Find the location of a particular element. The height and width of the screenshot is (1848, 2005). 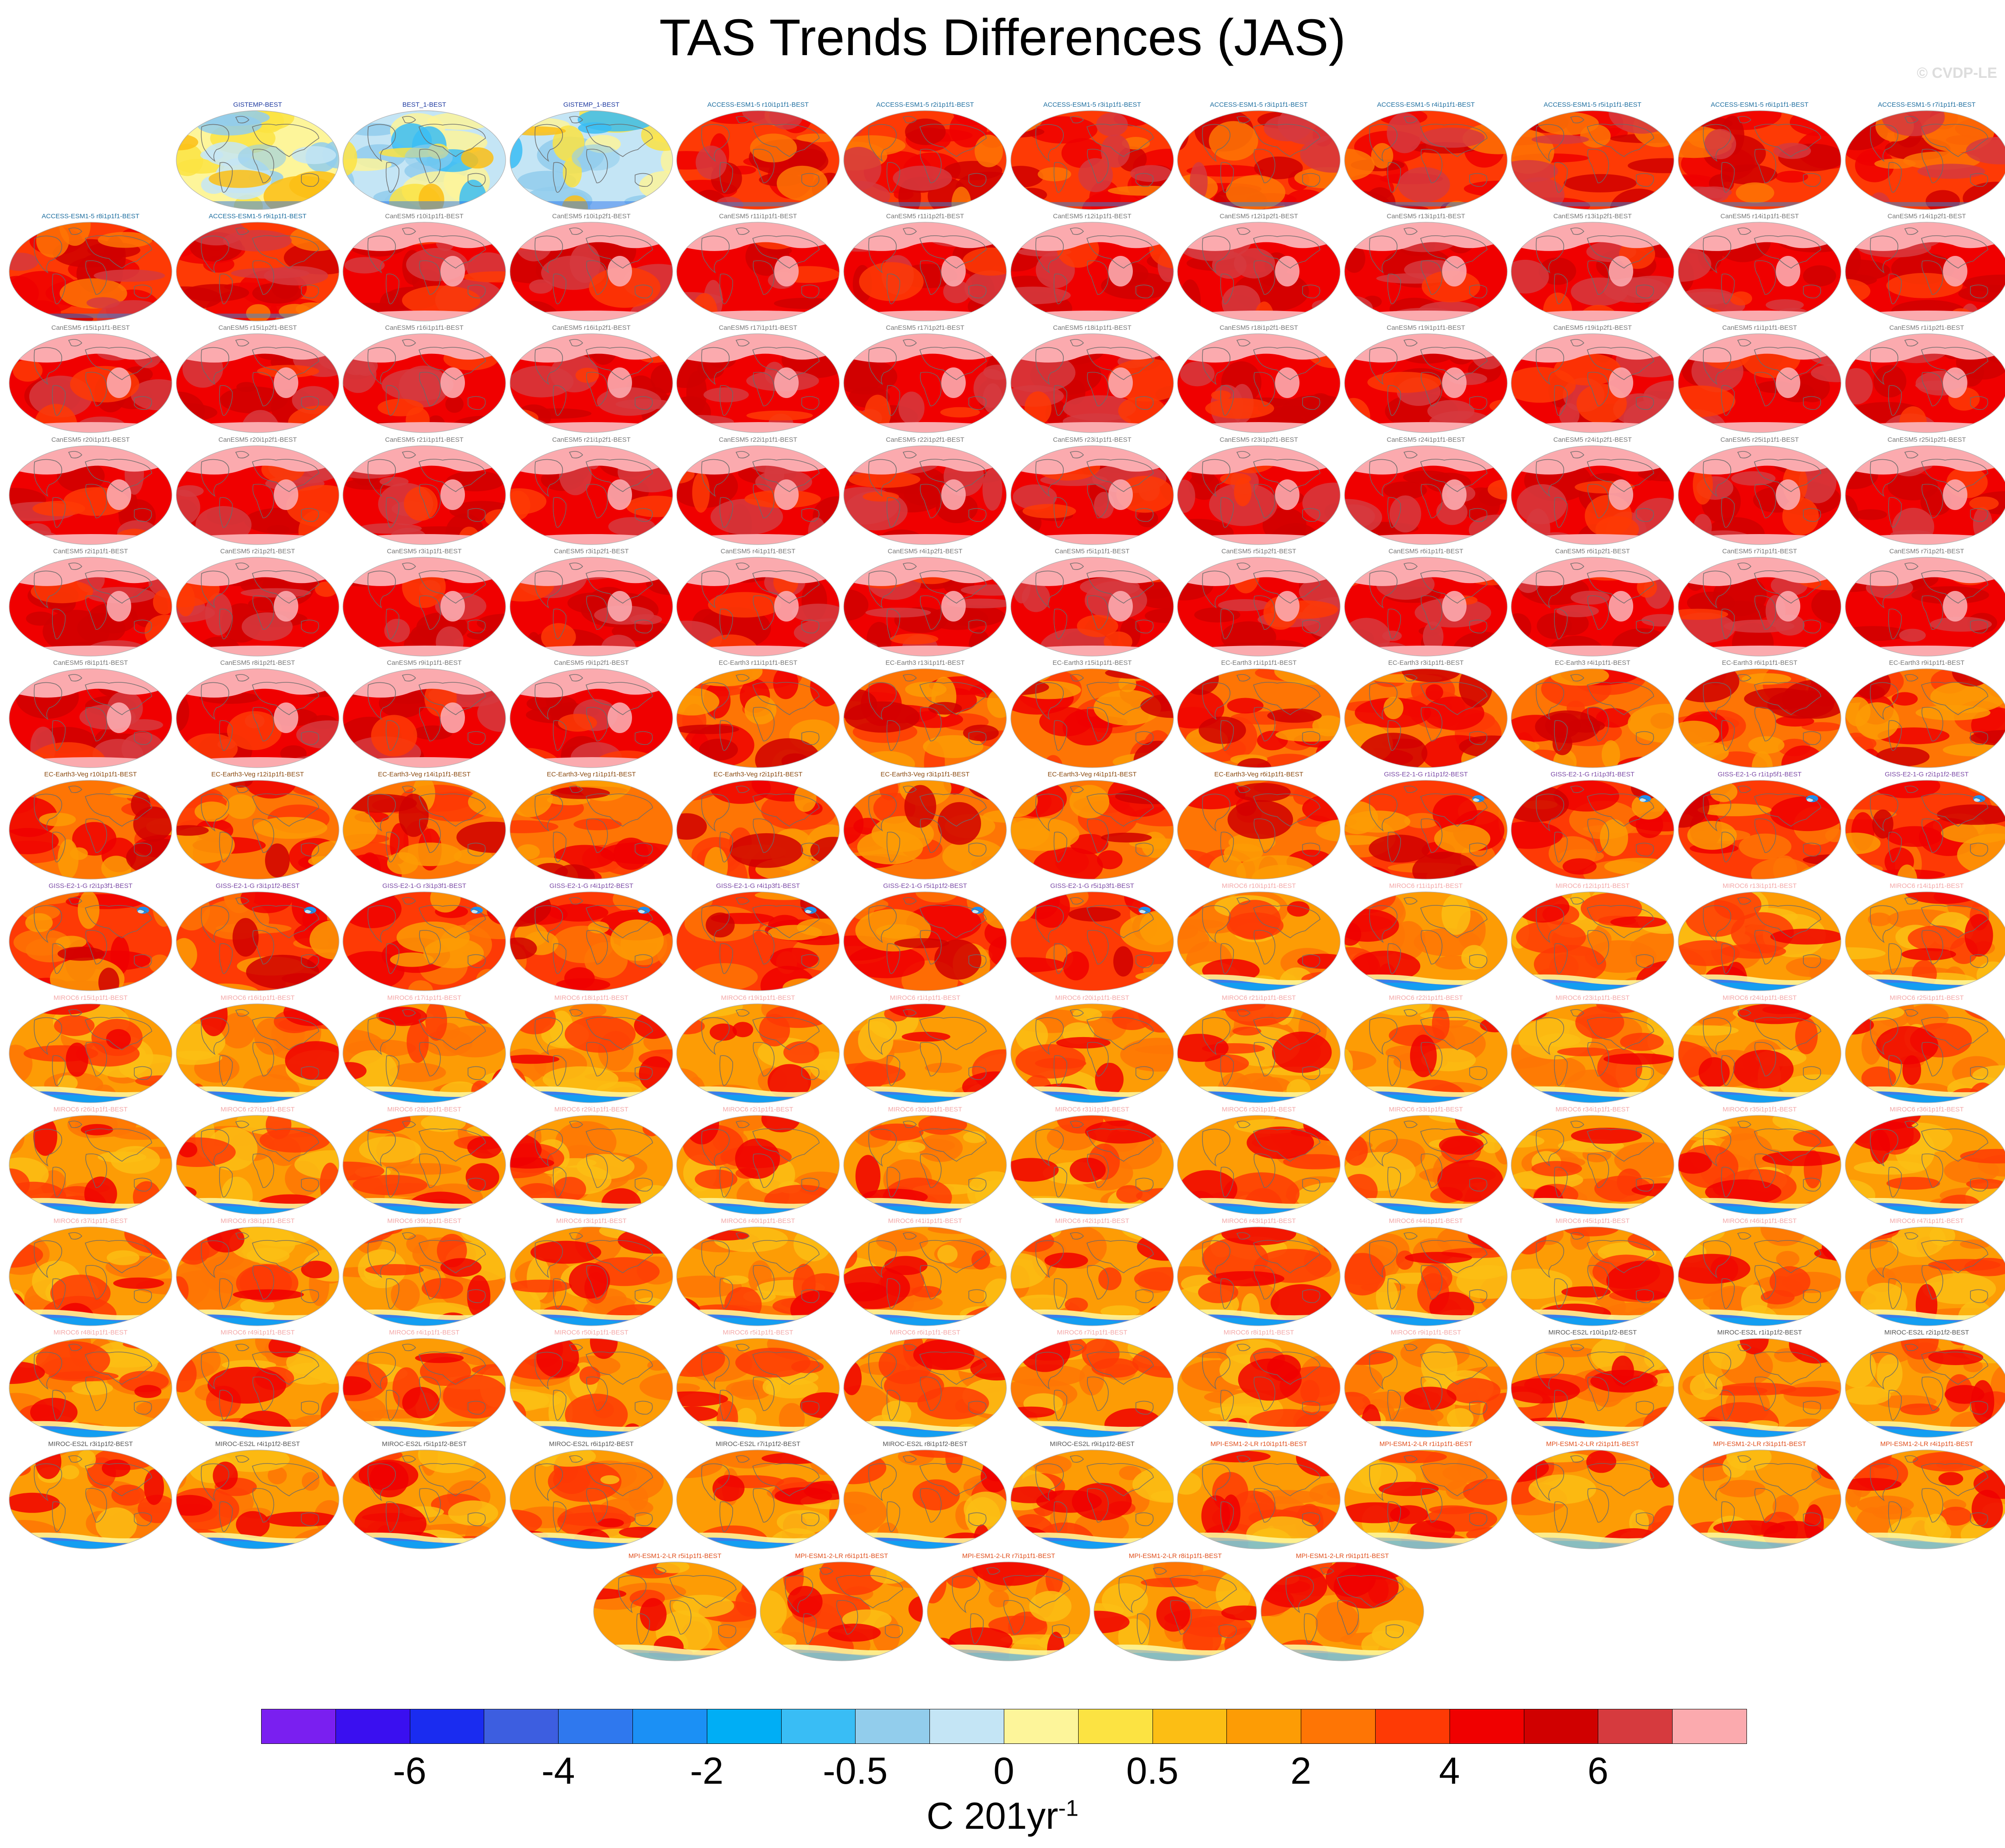

map-panel: CanESM5 r18i1p2f1-BEST is located at coordinates (1259, 379).